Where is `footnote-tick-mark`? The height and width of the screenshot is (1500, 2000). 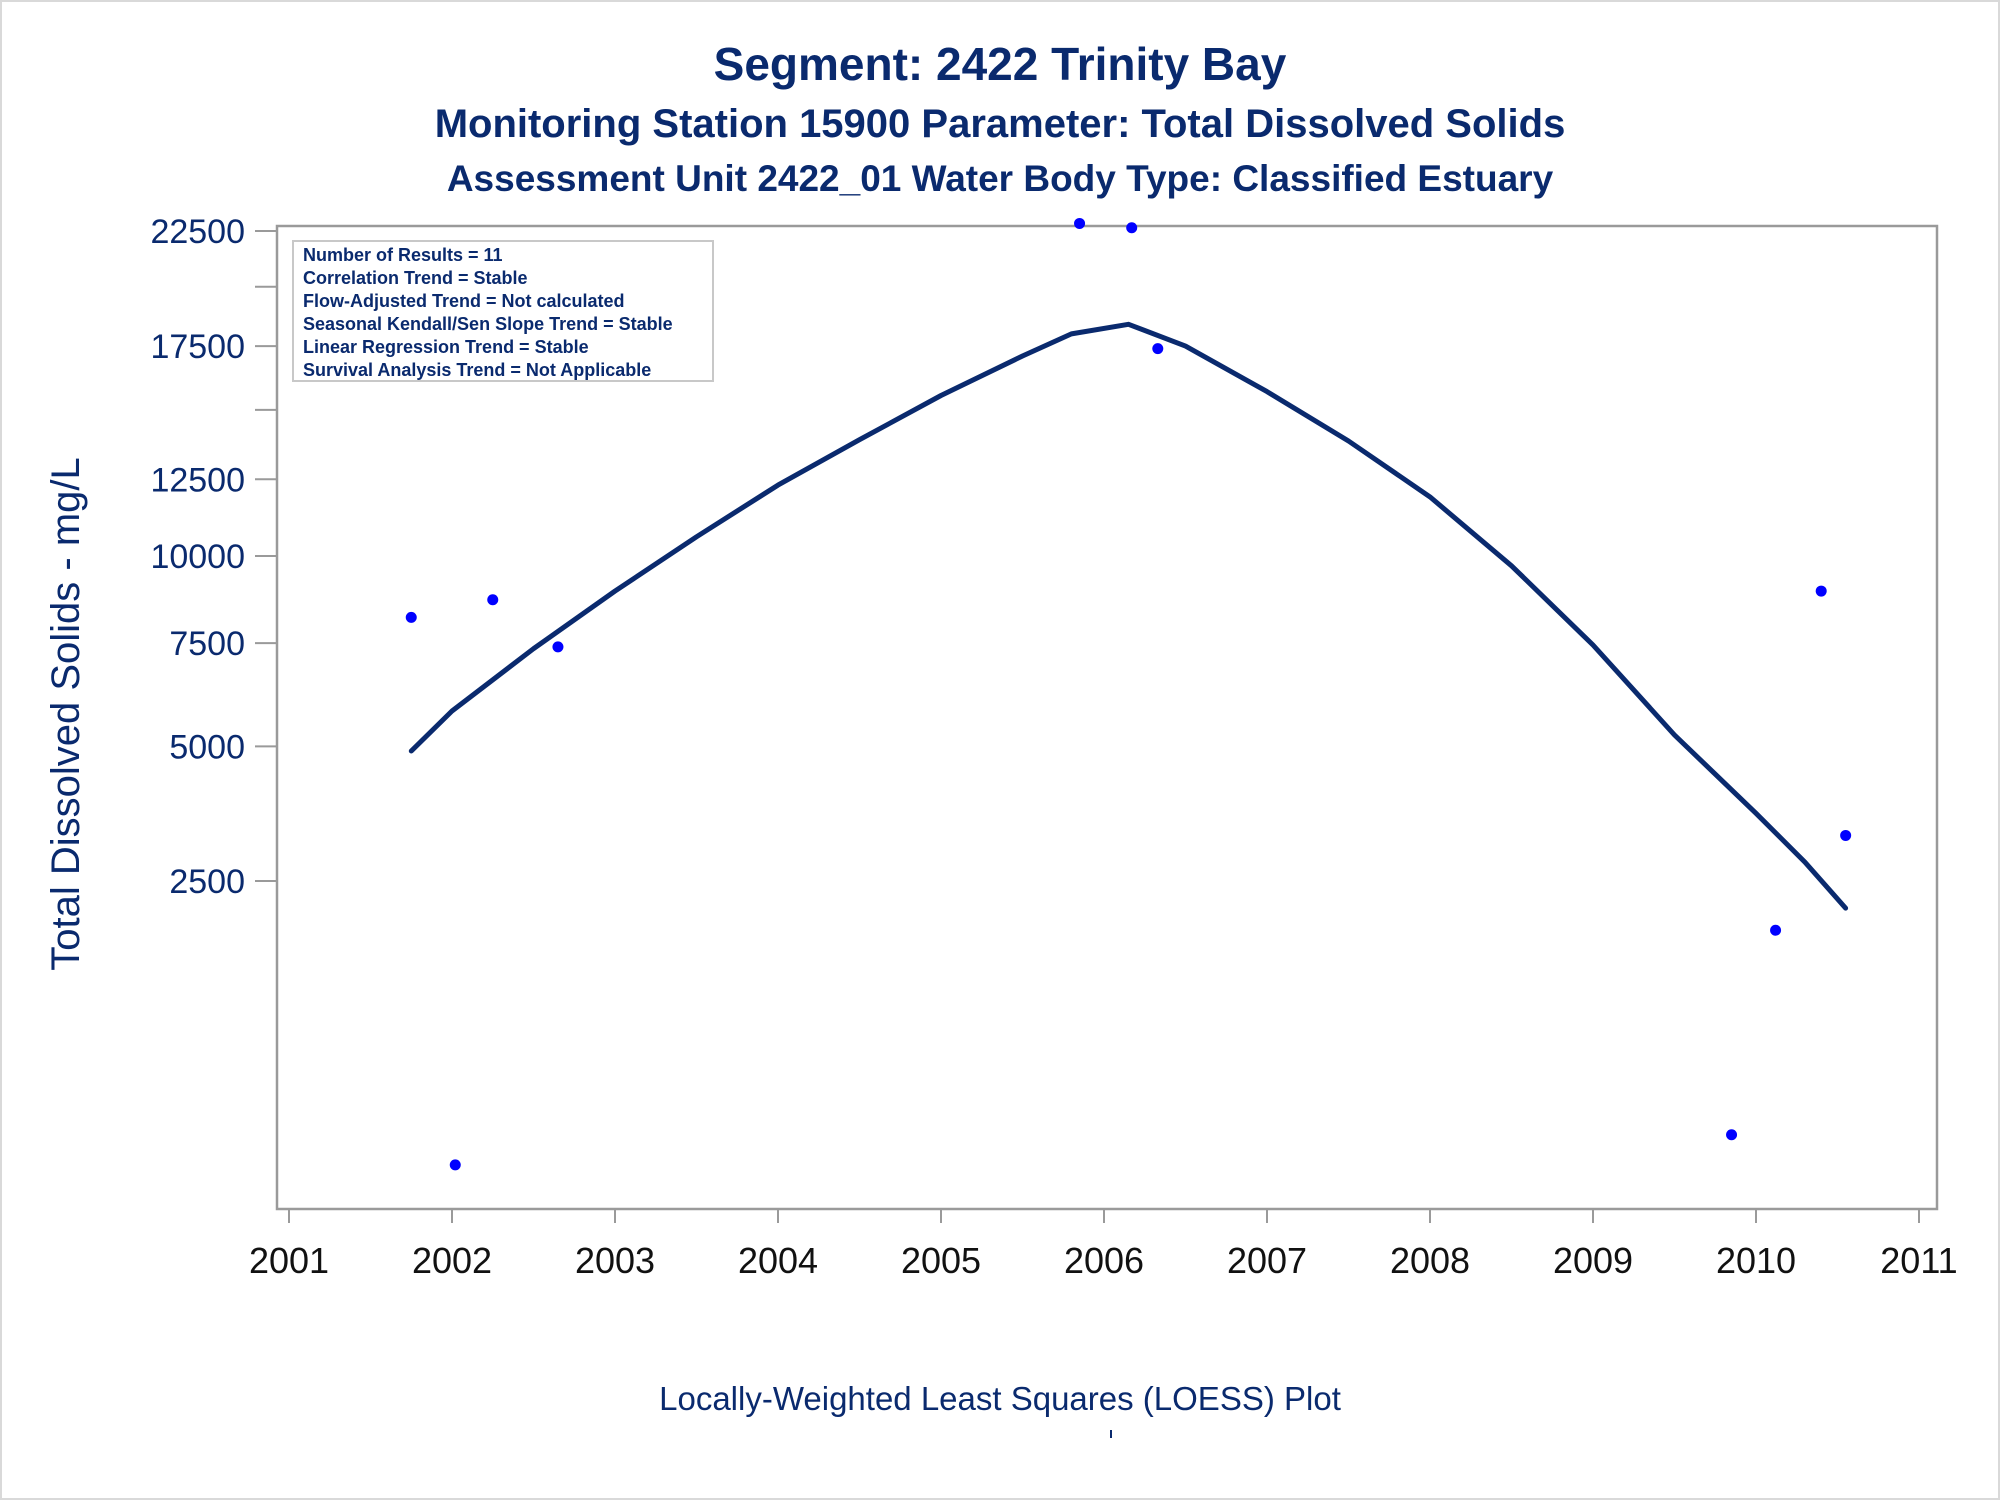
footnote-tick-mark is located at coordinates (1111, 1434).